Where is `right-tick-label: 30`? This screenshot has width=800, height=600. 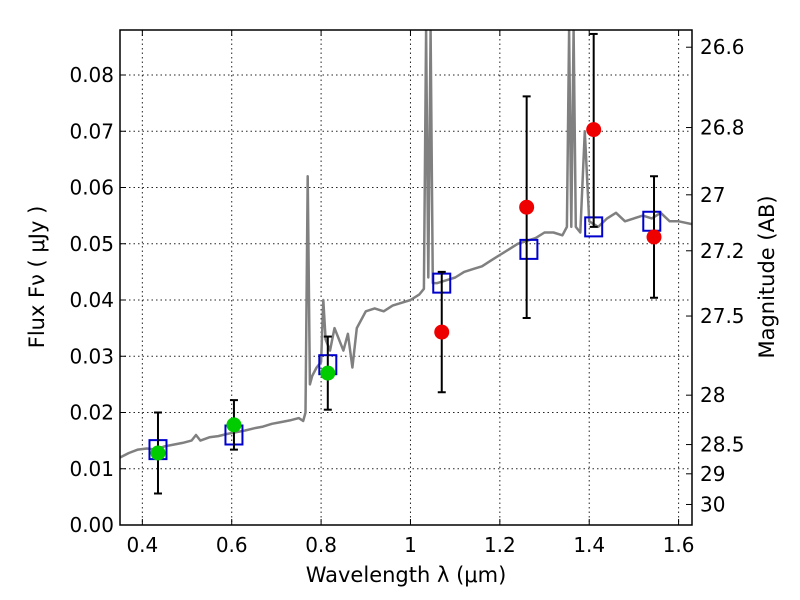
right-tick-label: 30 is located at coordinates (712, 504).